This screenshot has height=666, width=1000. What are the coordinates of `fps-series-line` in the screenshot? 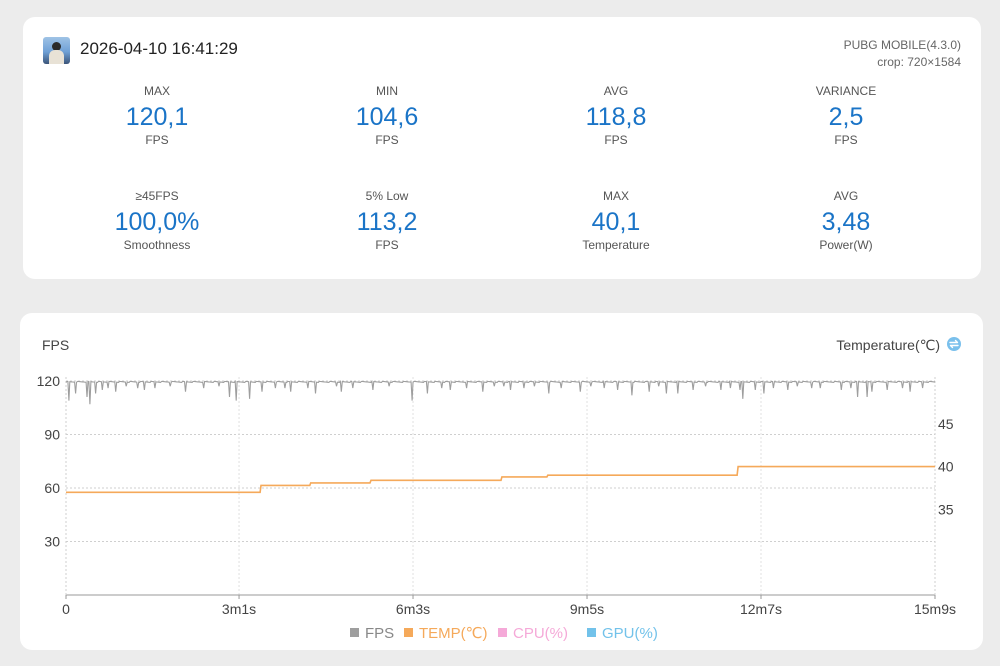 It's located at (500, 392).